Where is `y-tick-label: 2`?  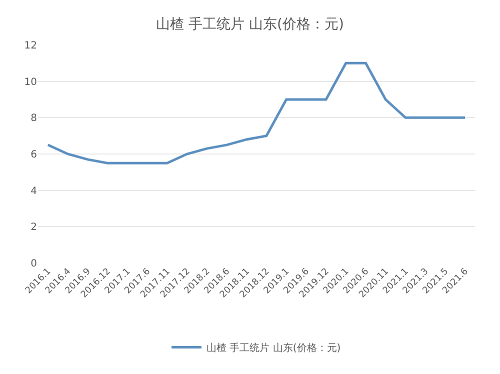
y-tick-label: 2 is located at coordinates (33, 228).